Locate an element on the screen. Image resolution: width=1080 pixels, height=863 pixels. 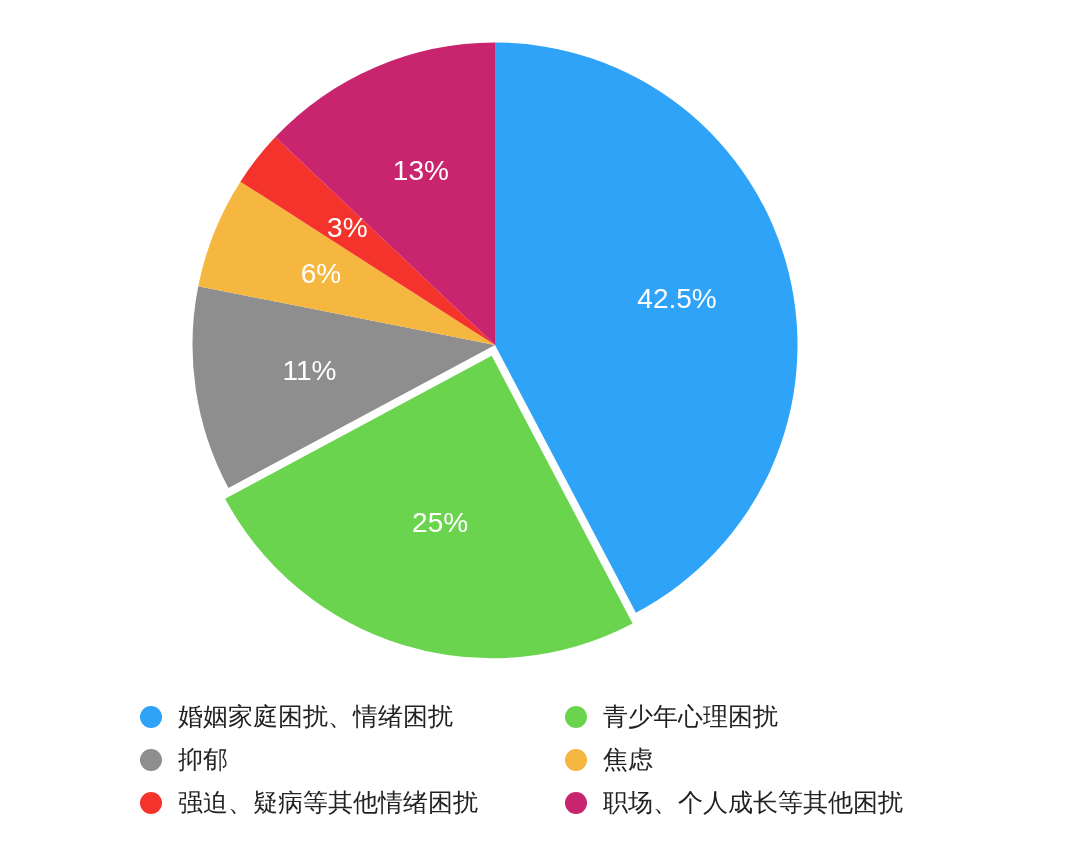
legend-label: 强迫、疑病等其他情绪困扰 is located at coordinates (328, 803).